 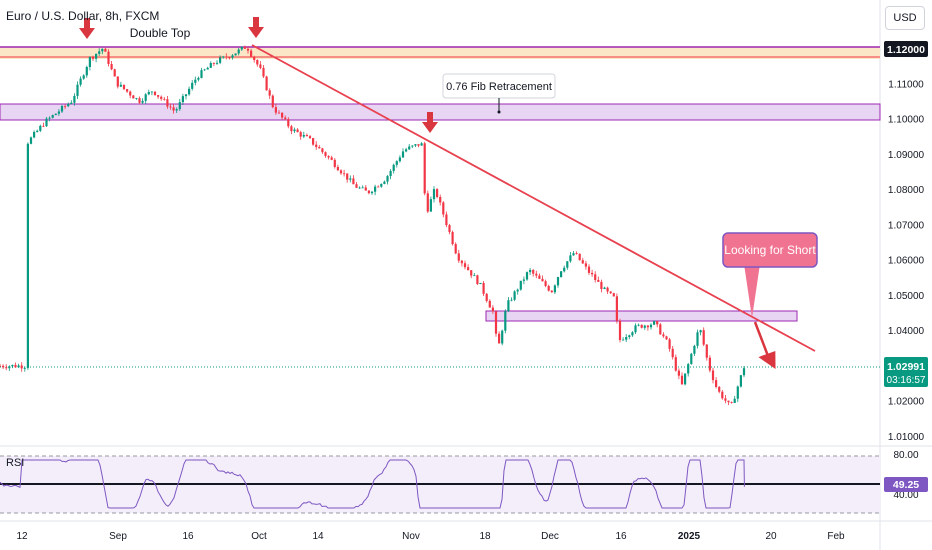 I want to click on time-axis: 12 Sep 16 Oct 14 Nov 18 Dec 16 2025 20 Feb, so click(x=430, y=536).